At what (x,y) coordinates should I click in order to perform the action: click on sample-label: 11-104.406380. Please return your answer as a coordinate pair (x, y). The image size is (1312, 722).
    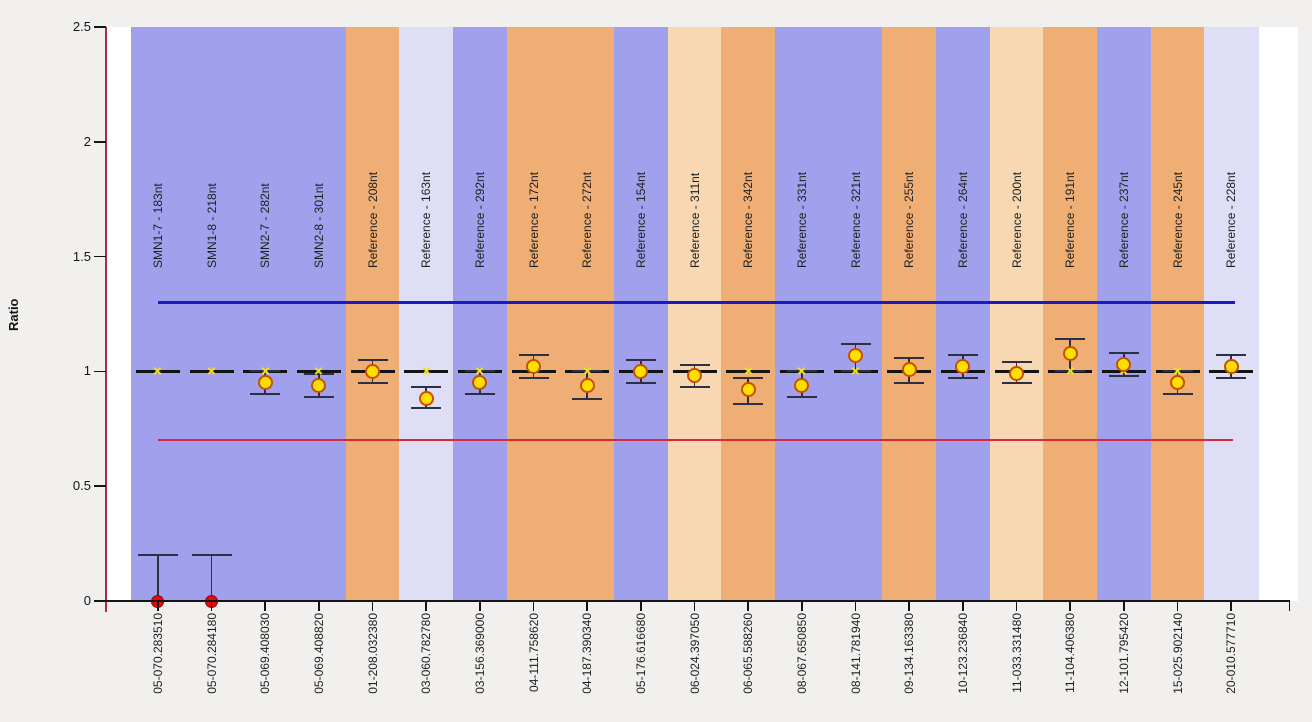
    Looking at the image, I should click on (1070, 653).